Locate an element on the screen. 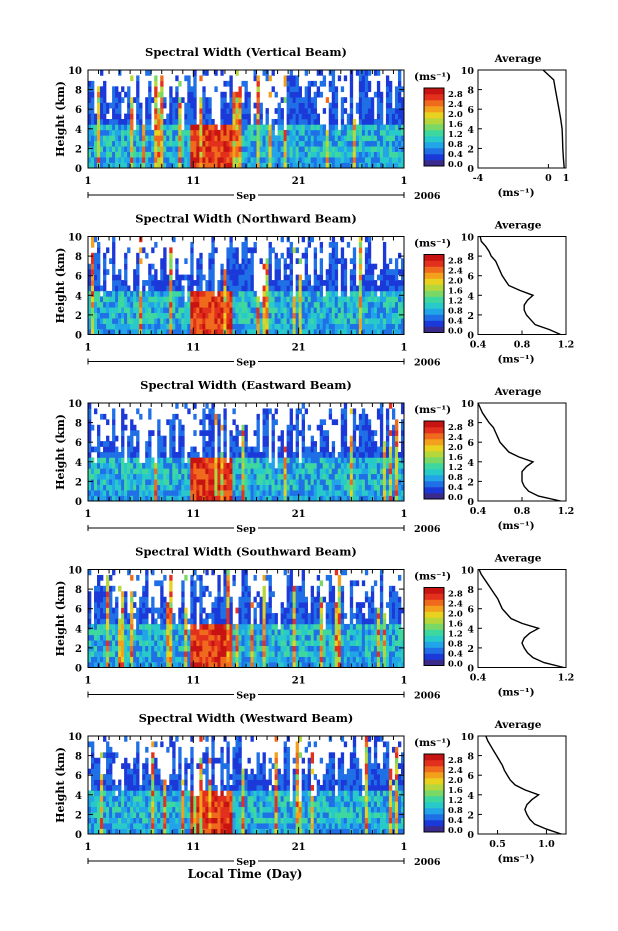 Image resolution: width=618 pixels, height=931 pixels. colorbar-swatch is located at coordinates (434, 97).